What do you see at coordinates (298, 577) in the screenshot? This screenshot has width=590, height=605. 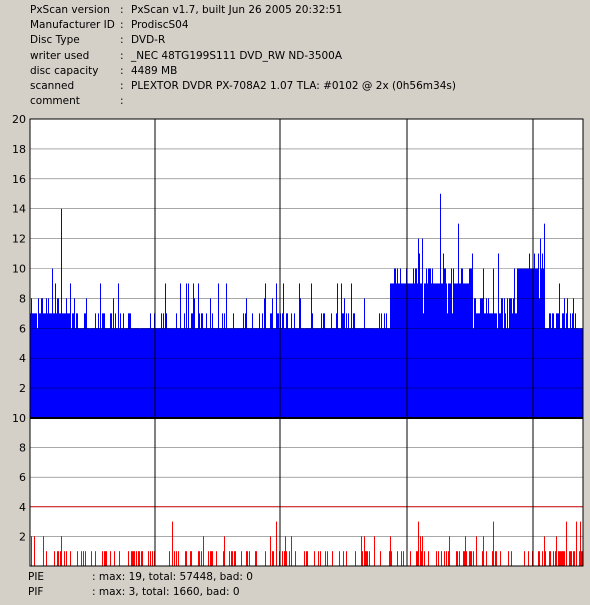 I see `pie-summary: PIE : max: 19, total: 57448, bad: 0` at bounding box center [298, 577].